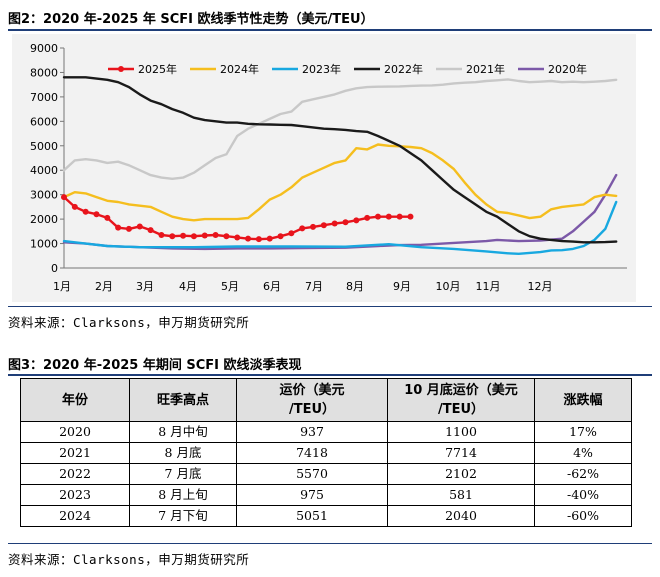 This screenshot has height=577, width=660. What do you see at coordinates (403, 69) in the screenshot?
I see `legend-label: 2022年` at bounding box center [403, 69].